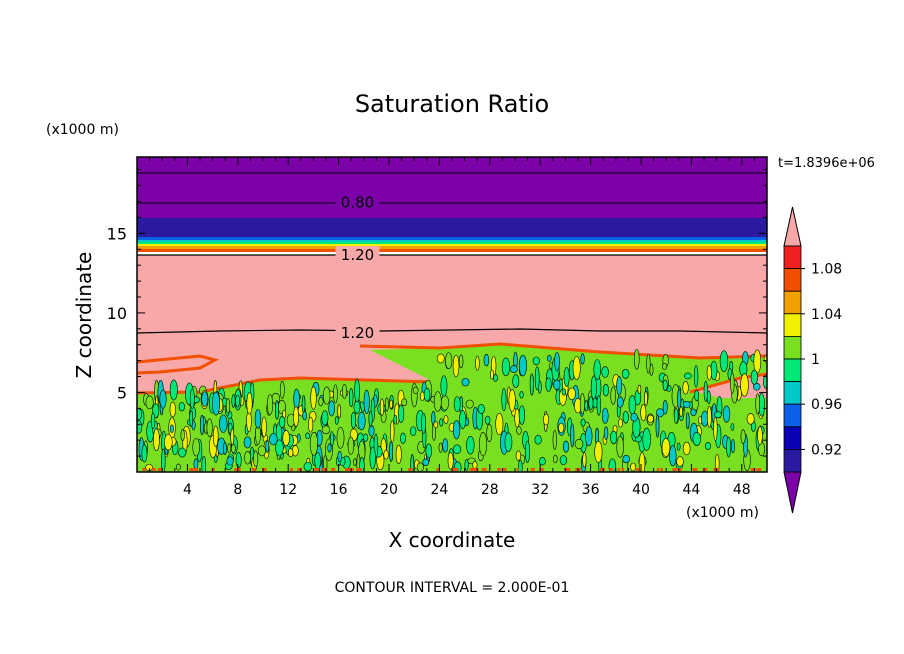  What do you see at coordinates (826, 270) in the screenshot?
I see `colorbar-label: 1.08` at bounding box center [826, 270].